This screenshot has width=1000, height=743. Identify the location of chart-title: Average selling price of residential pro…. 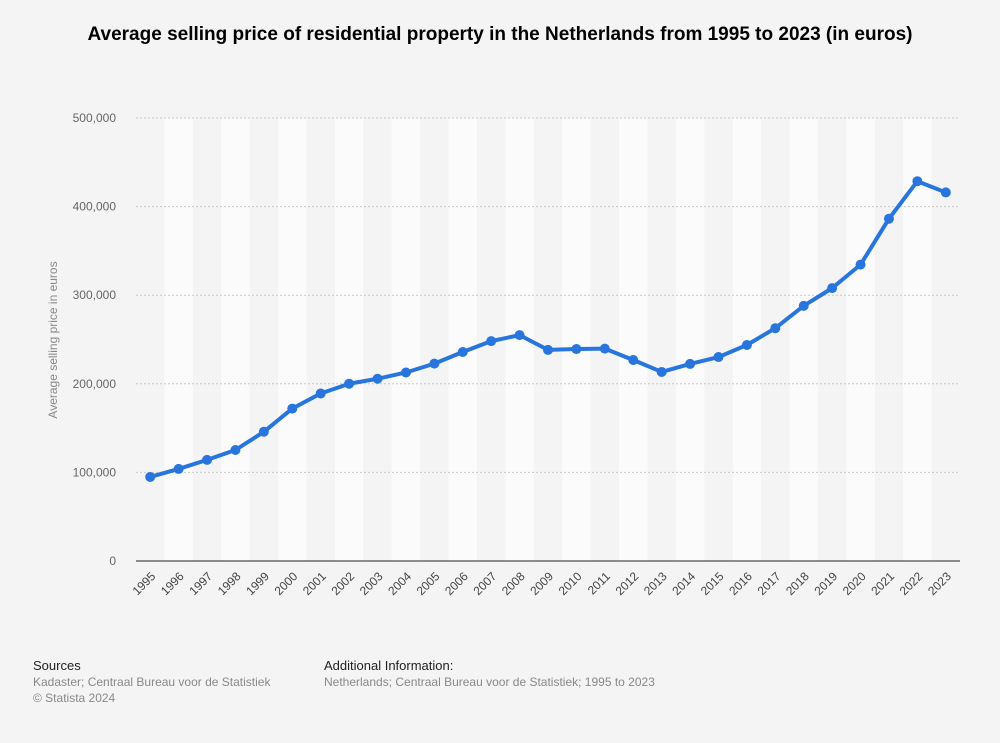
(500, 34).